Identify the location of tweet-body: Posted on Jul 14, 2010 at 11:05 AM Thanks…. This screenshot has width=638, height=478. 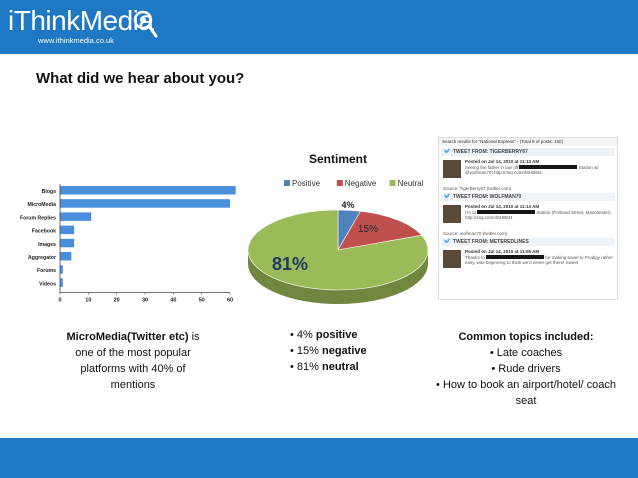
(528, 260).